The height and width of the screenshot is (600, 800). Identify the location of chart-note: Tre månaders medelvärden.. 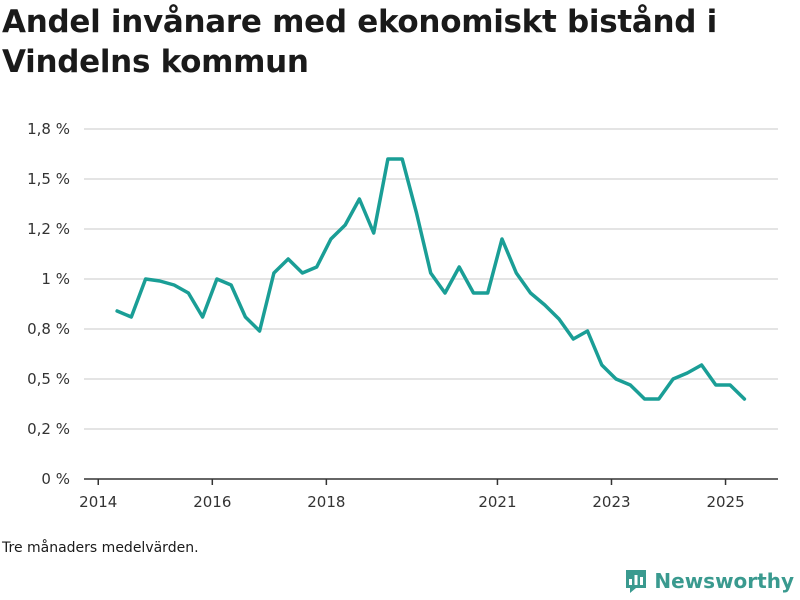
(100, 548).